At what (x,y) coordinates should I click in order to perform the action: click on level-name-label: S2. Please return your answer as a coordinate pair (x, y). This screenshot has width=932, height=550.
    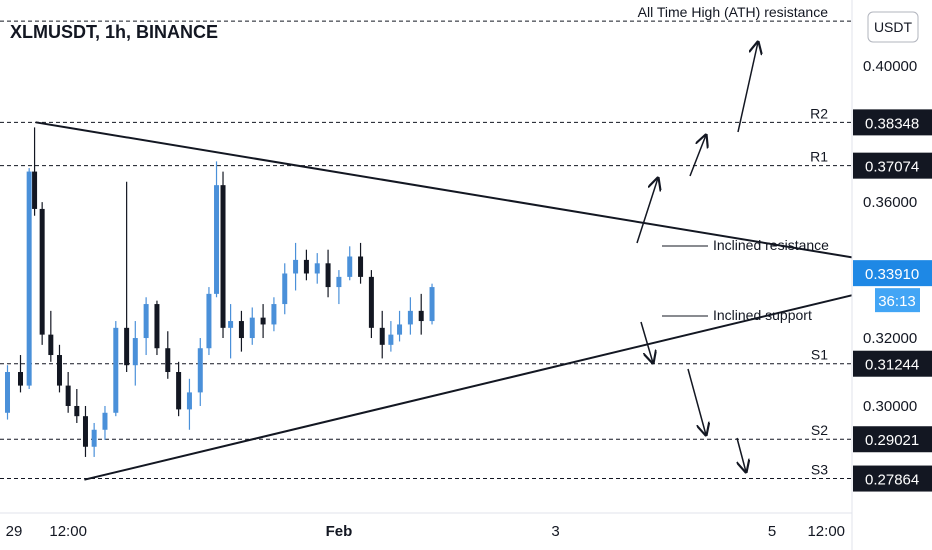
    Looking at the image, I should click on (819, 430).